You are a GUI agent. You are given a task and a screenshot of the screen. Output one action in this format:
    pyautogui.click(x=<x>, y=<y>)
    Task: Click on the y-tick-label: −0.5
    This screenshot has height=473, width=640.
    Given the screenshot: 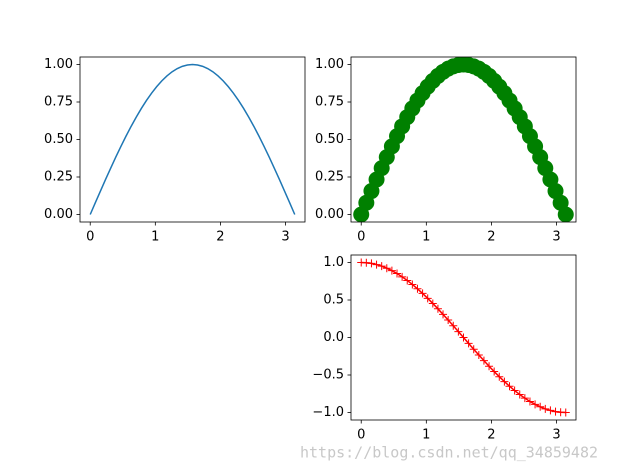 What is the action you would take?
    pyautogui.click(x=328, y=375)
    